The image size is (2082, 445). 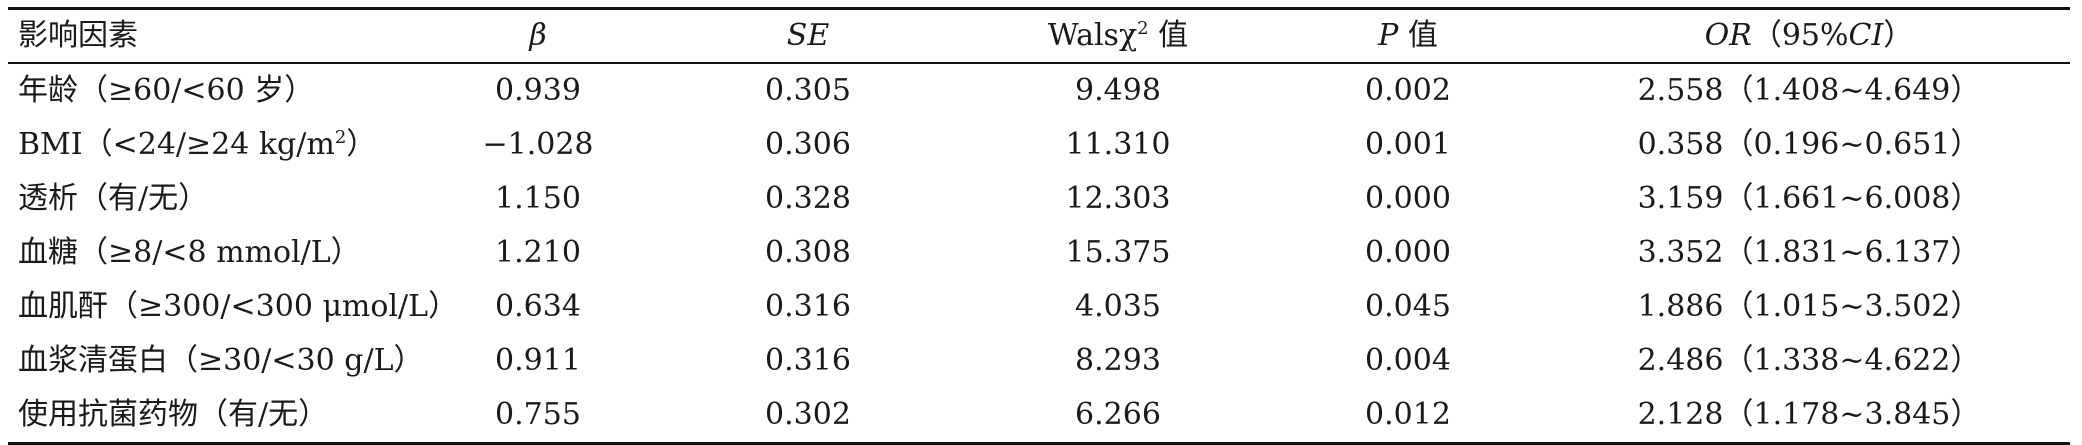 I want to click on table-header: 影响因素 β SE Walsχ2 值 P 值 OR（95%CI）, so click(x=1039, y=36).